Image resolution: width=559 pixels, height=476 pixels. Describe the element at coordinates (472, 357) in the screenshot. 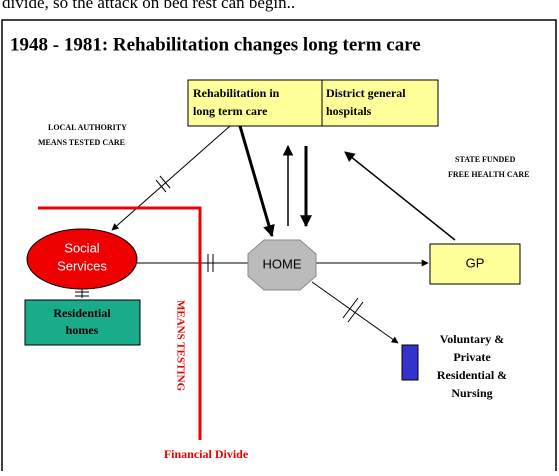

I see `node-label: Private` at that location.